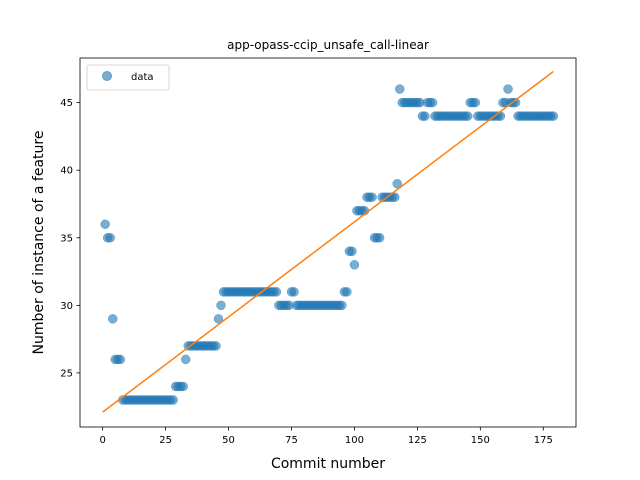  I want to click on legend-box, so click(128, 77).